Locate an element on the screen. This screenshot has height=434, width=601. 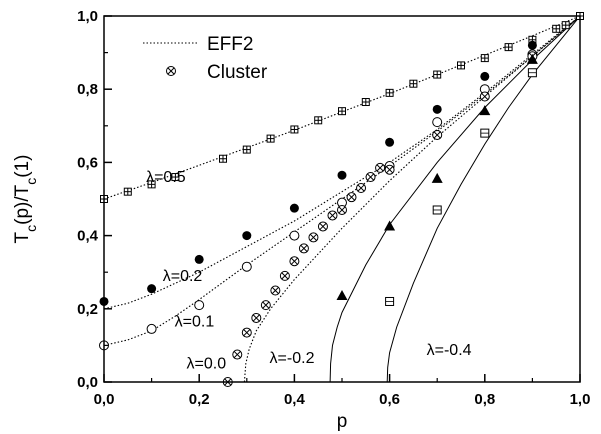
x-tick-label: 0,0 is located at coordinates (104, 399).